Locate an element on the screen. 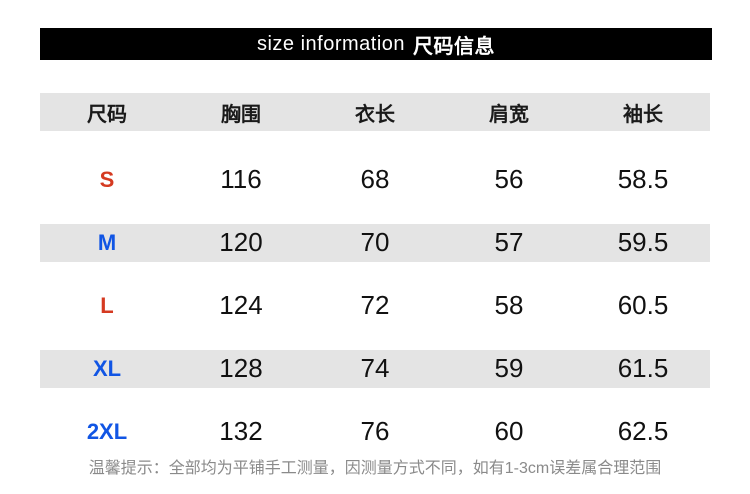  value-cell: 124 is located at coordinates (241, 305).